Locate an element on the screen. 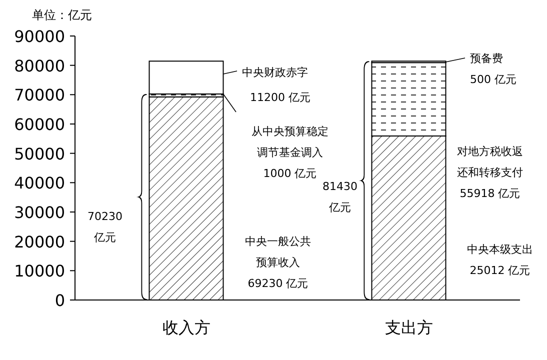 This screenshot has height=360, width=547. annotation: 中央本级支出25012 亿元 is located at coordinates (500, 260).